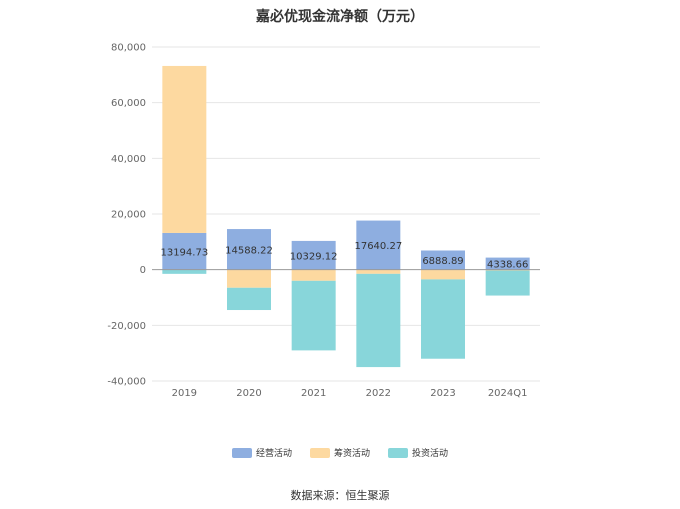 The image size is (680, 509). What do you see at coordinates (378, 393) in the screenshot?
I see `x-tick-label: 2022` at bounding box center [378, 393].